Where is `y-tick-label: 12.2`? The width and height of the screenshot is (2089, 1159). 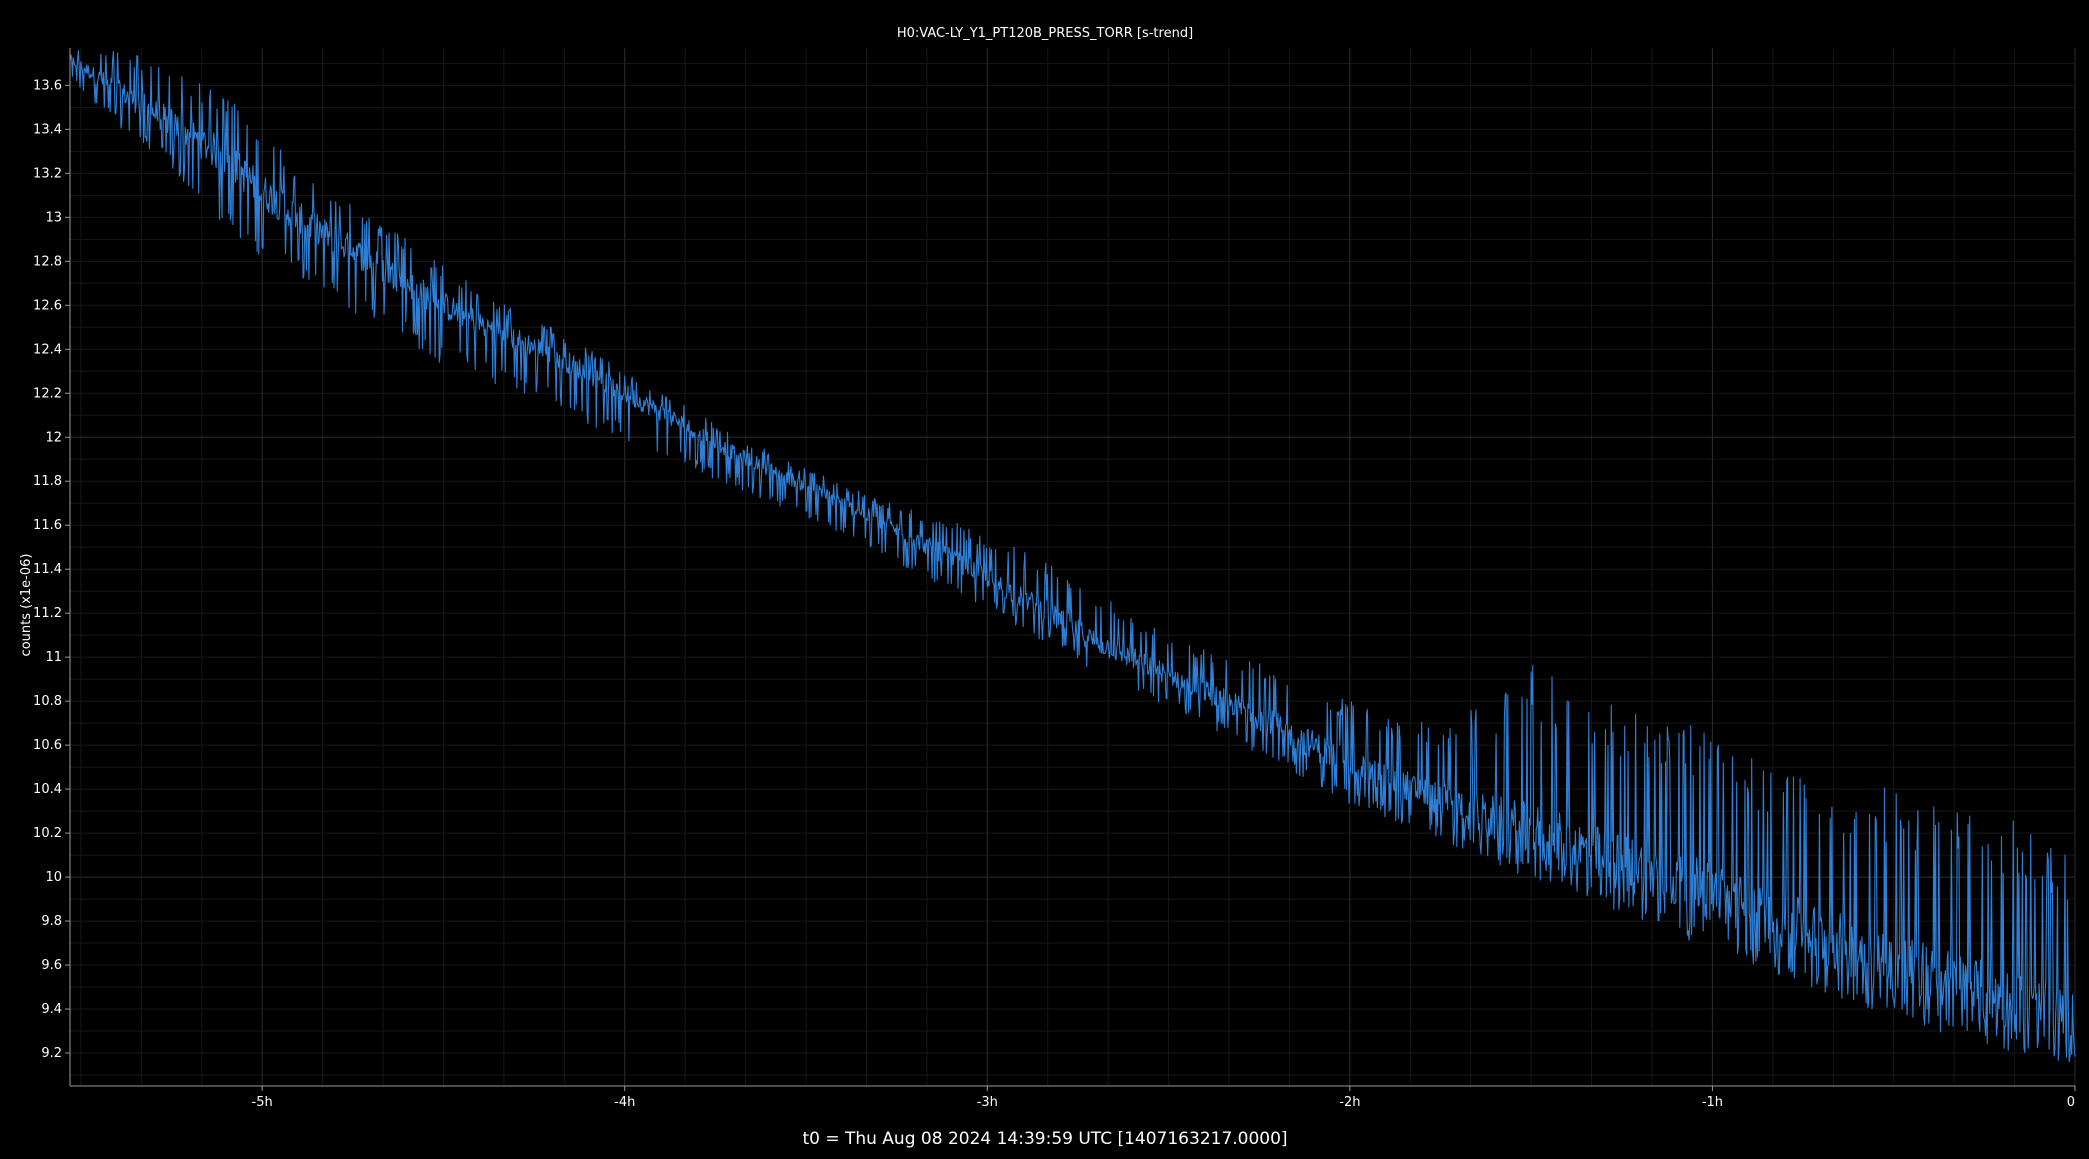 y-tick-label: 12.2 is located at coordinates (47, 393).